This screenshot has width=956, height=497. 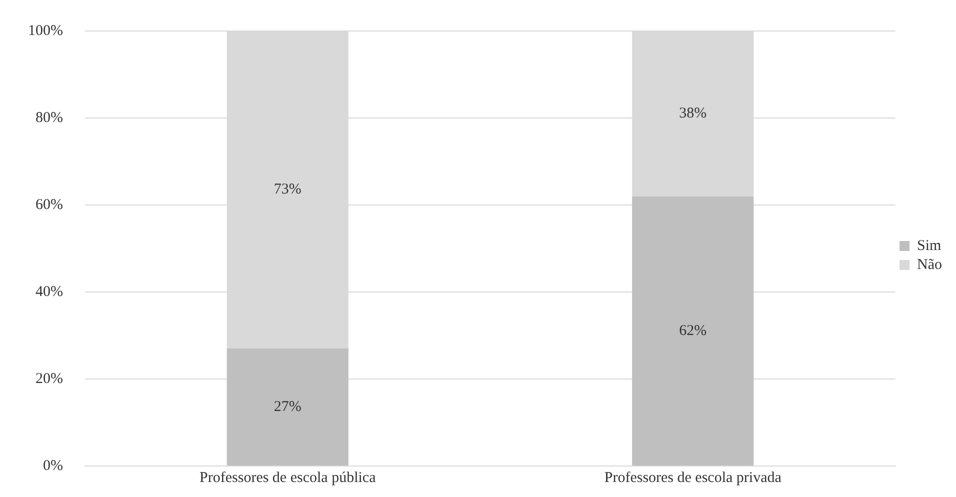 I want to click on data-label: 62%, so click(x=693, y=330).